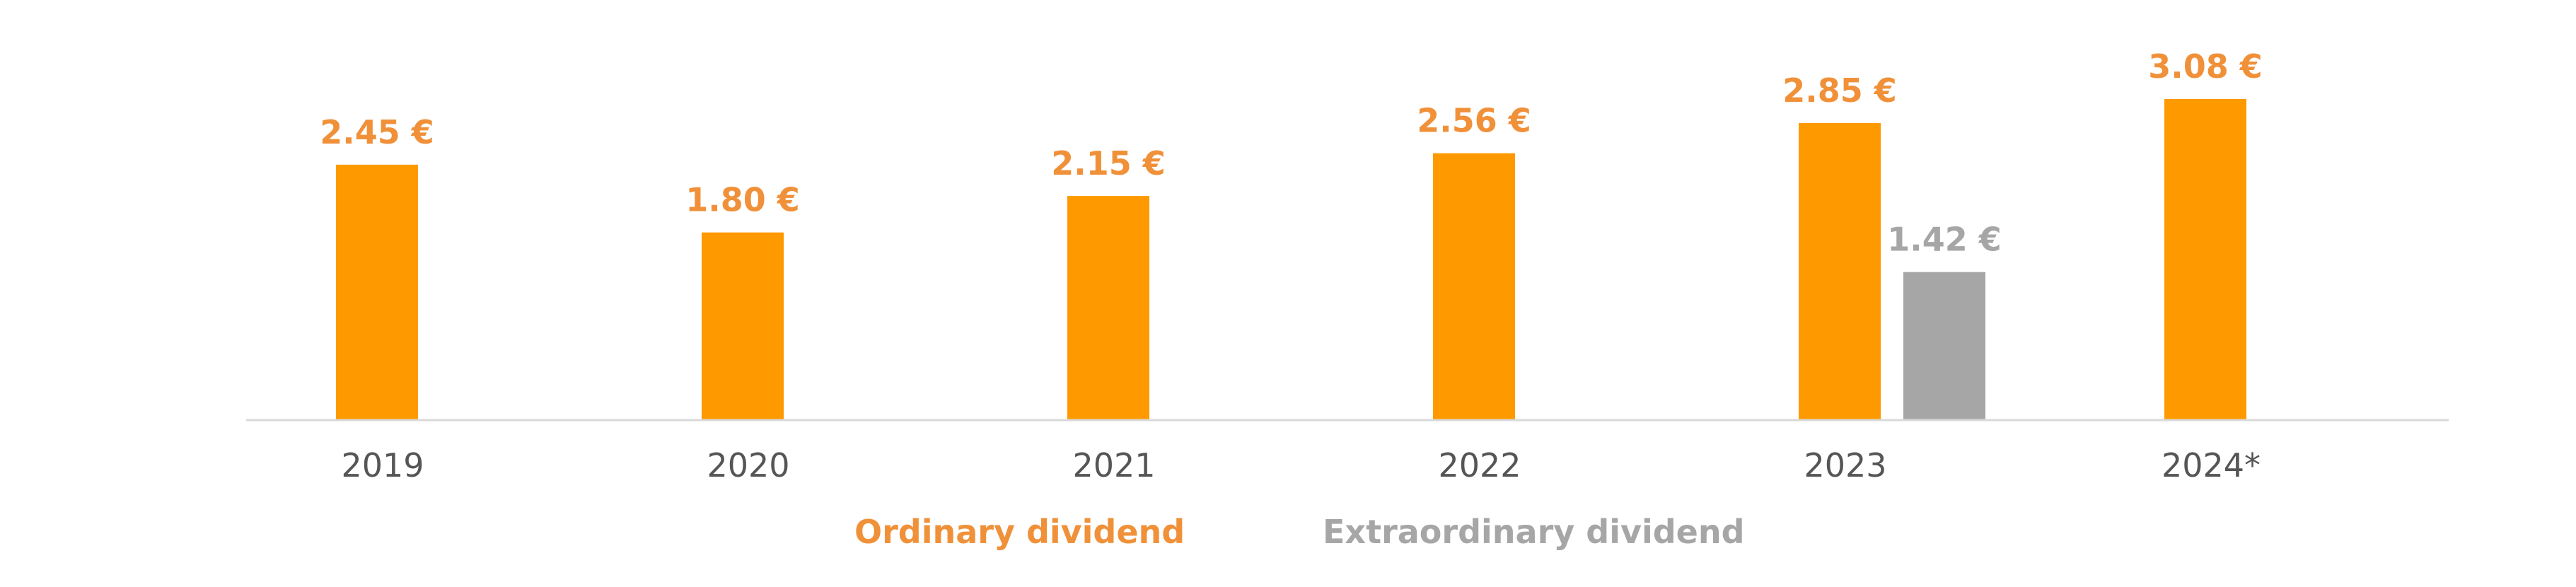 This screenshot has height=587, width=2576. I want to click on x-tick-label-2021: 2021, so click(1113, 465).